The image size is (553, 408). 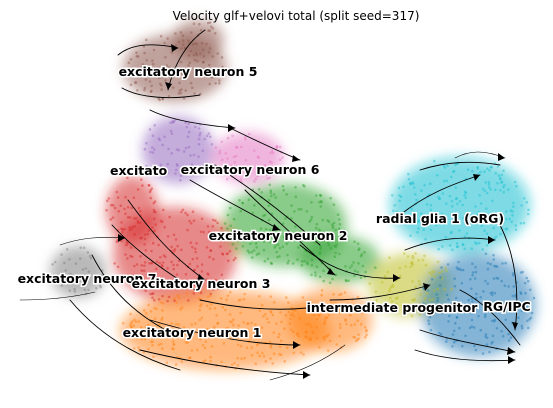 I want to click on label-excitatory-neuron-6: excitatory neuron 6, so click(x=250, y=169).